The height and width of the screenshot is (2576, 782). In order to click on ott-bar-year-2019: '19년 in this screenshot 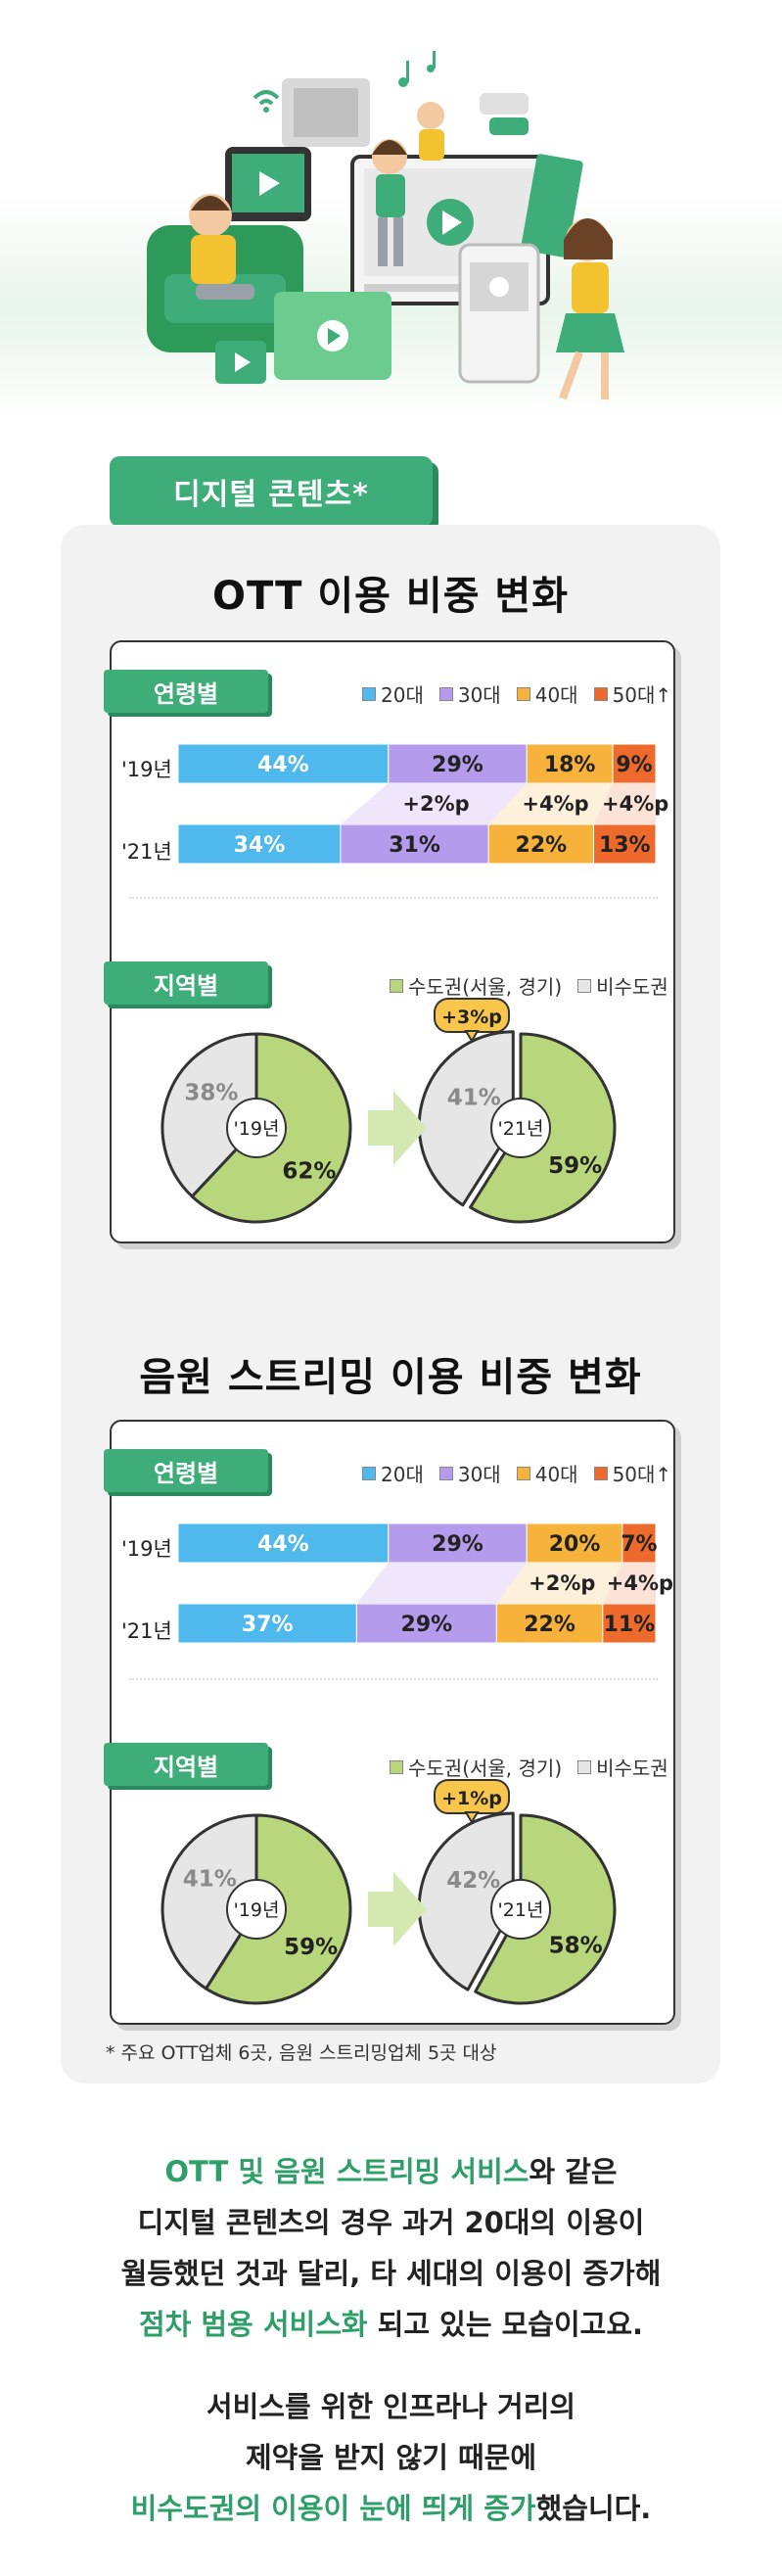, I will do `click(146, 769)`.